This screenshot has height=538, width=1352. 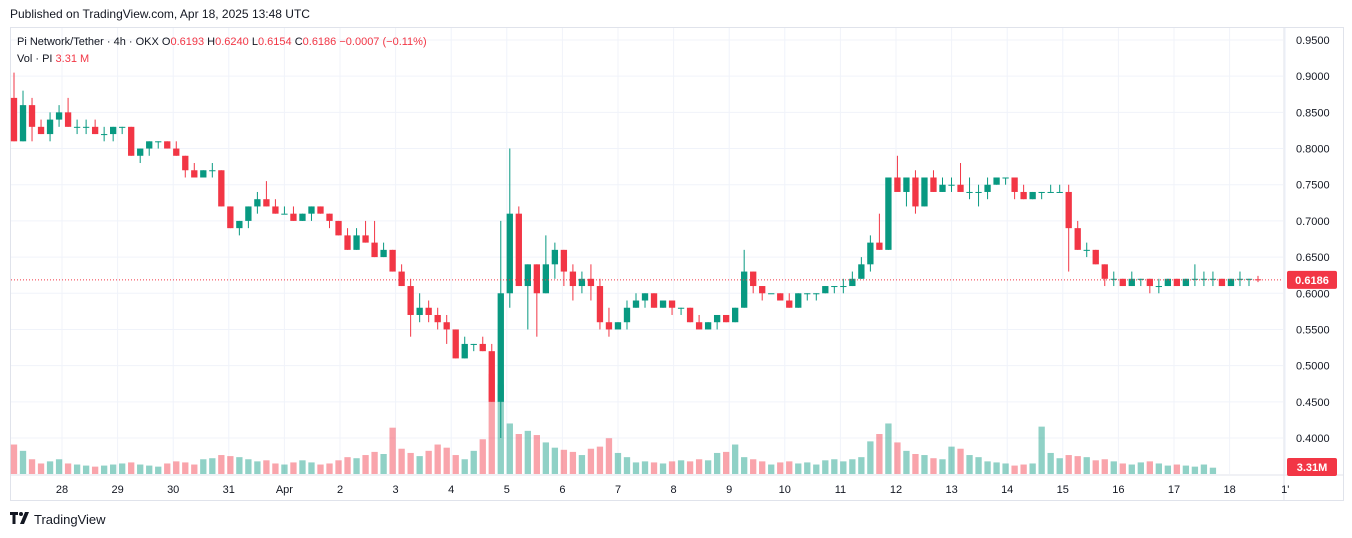 What do you see at coordinates (274, 42) in the screenshot?
I see `legend-low: 0.6154` at bounding box center [274, 42].